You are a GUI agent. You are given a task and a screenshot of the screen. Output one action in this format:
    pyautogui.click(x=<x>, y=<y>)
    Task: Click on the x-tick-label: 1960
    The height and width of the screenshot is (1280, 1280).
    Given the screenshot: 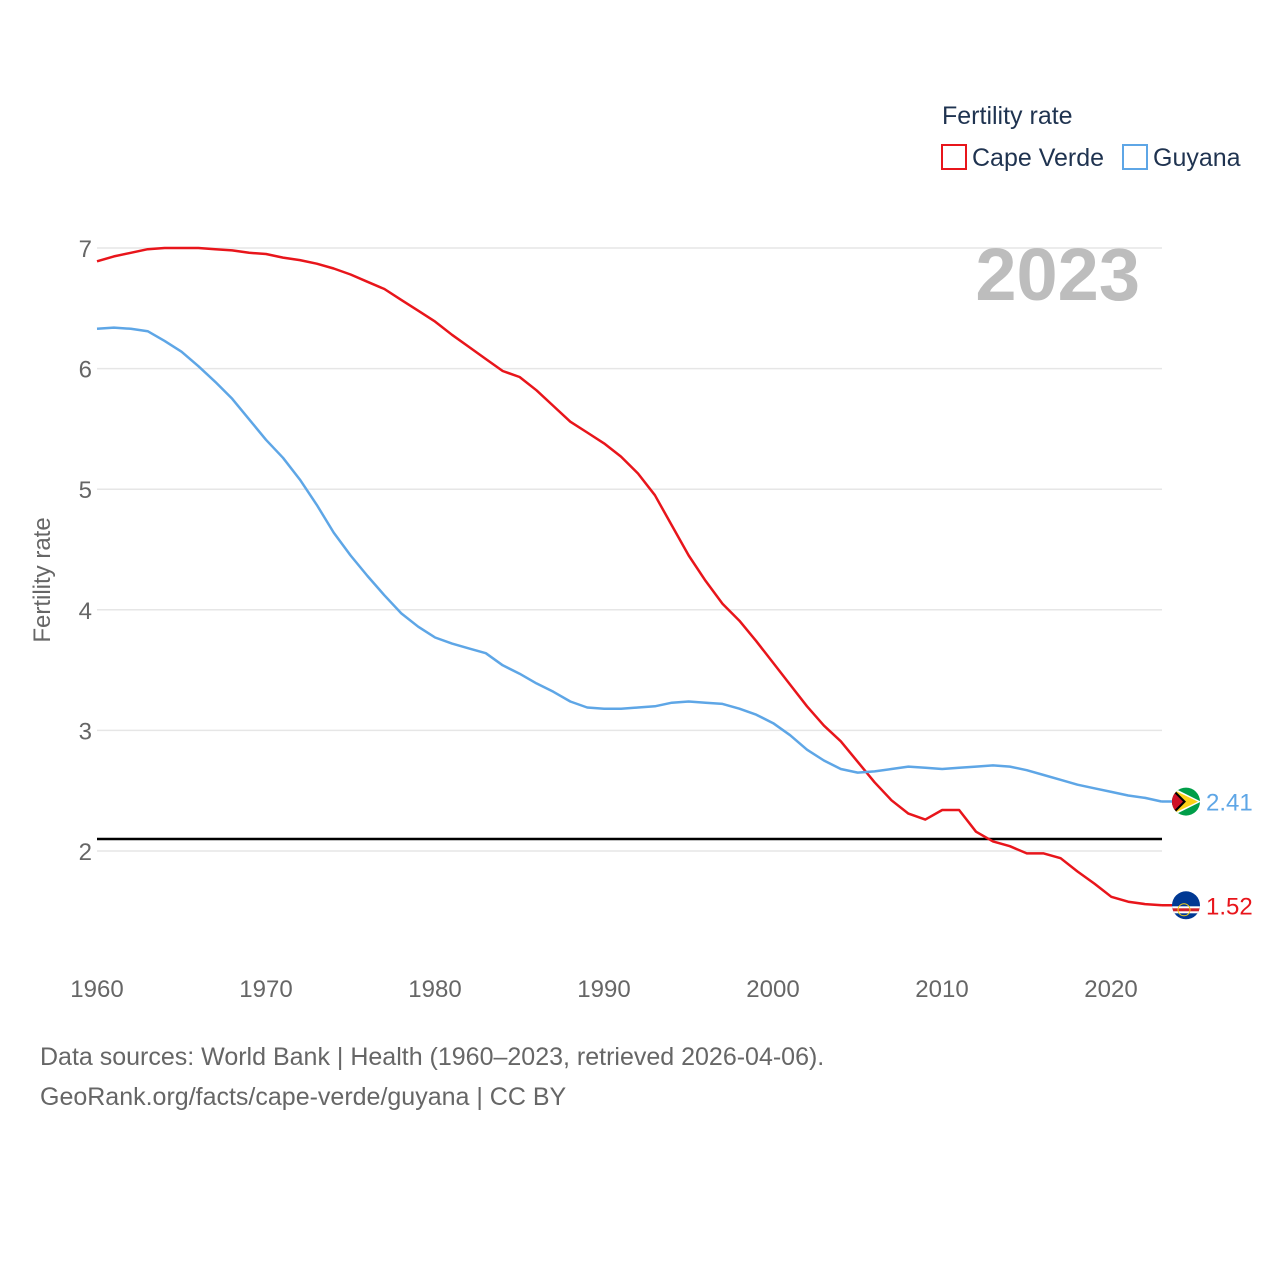 What is the action you would take?
    pyautogui.click(x=96, y=989)
    